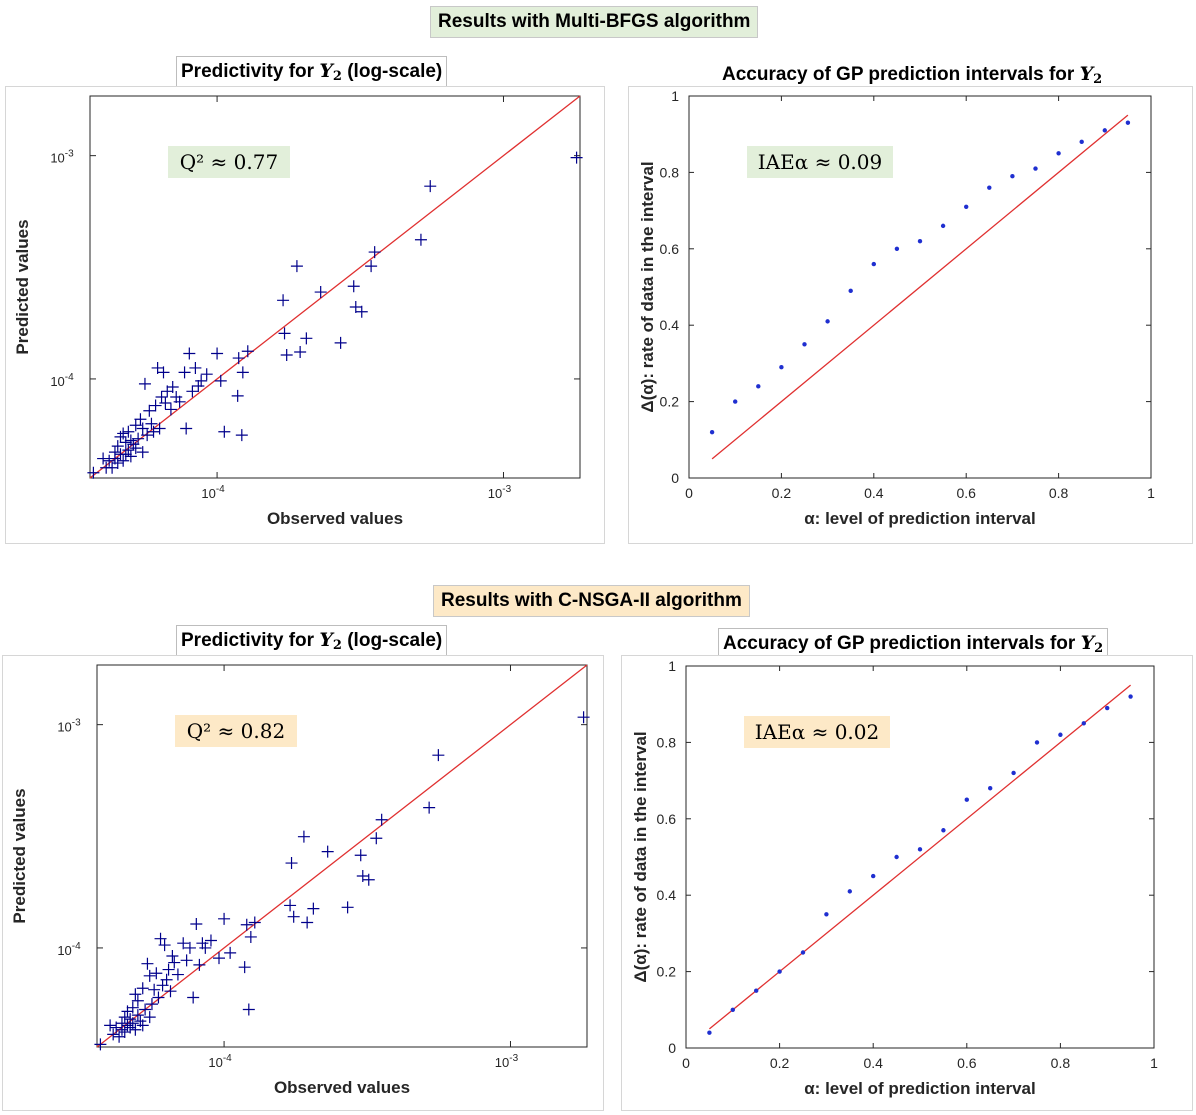 The height and width of the screenshot is (1115, 1196). Describe the element at coordinates (229, 162) in the screenshot. I see `annotation-box` at that location.